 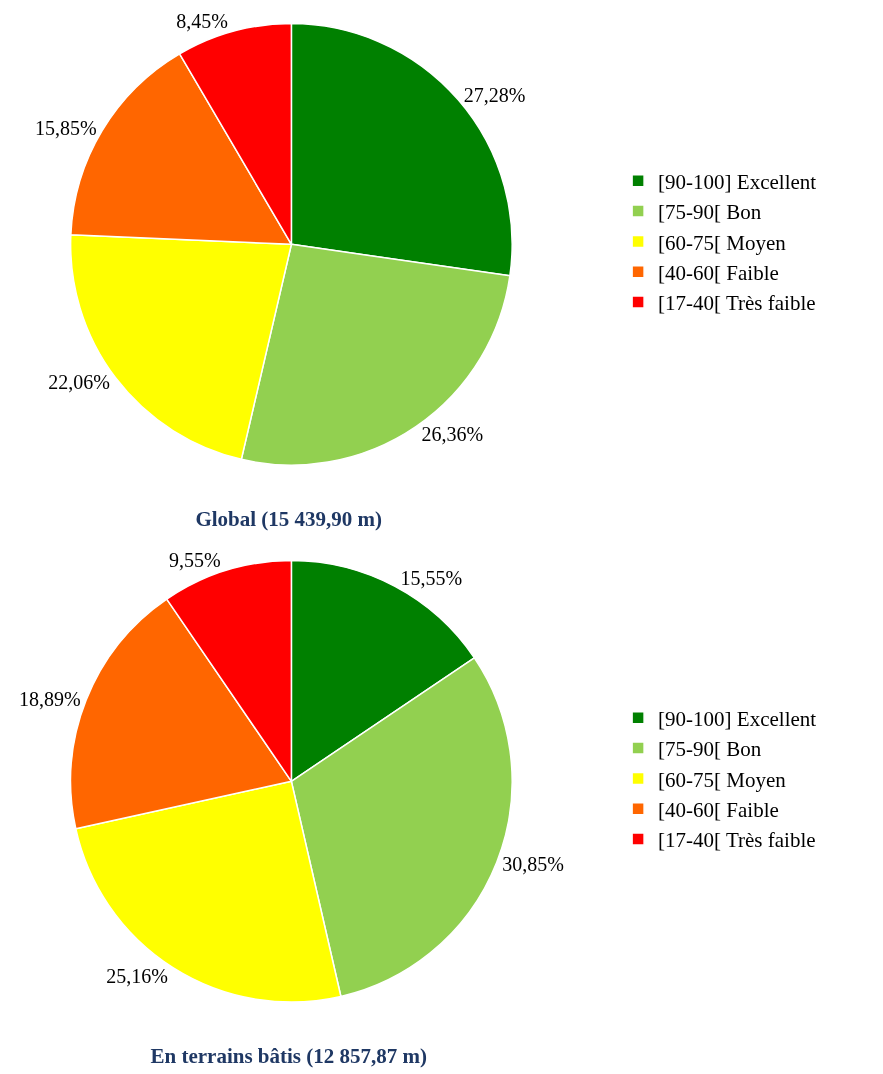 What do you see at coordinates (288, 1056) in the screenshot?
I see `text: En terrains bâtis (12 857,87 m)` at bounding box center [288, 1056].